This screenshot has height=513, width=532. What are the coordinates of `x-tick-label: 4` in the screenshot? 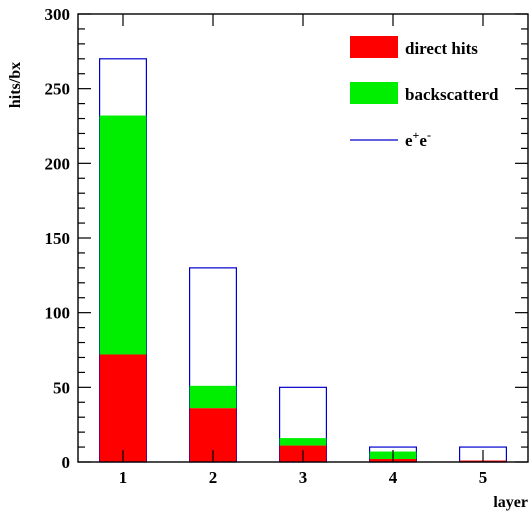 It's located at (393, 477).